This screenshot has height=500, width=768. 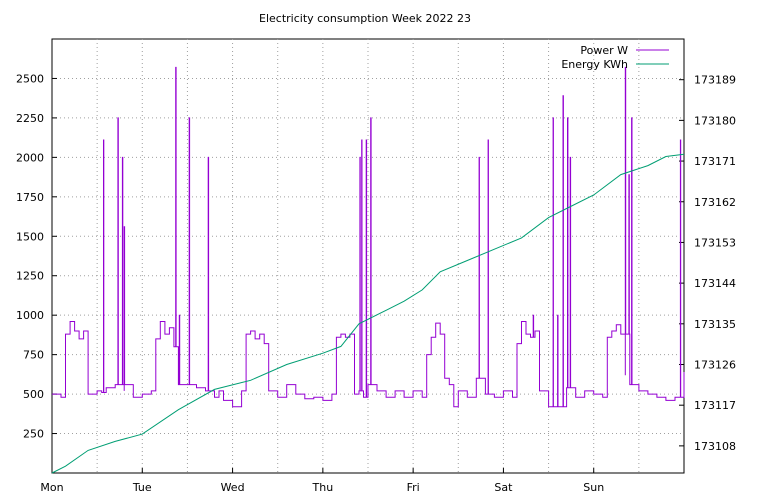 What do you see at coordinates (715, 161) in the screenshot?
I see `y-right-tick-label: 173171` at bounding box center [715, 161].